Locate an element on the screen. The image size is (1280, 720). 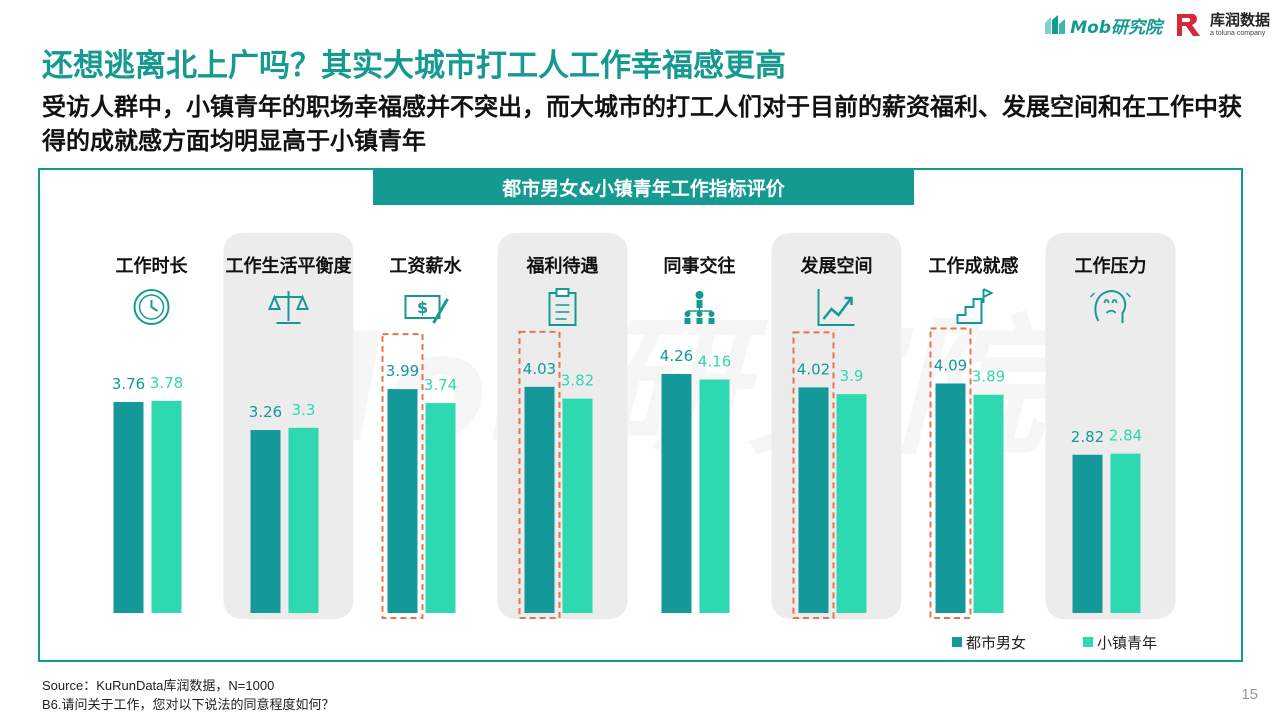
kurun-logo-text: 库润数据 is located at coordinates (1239, 20).